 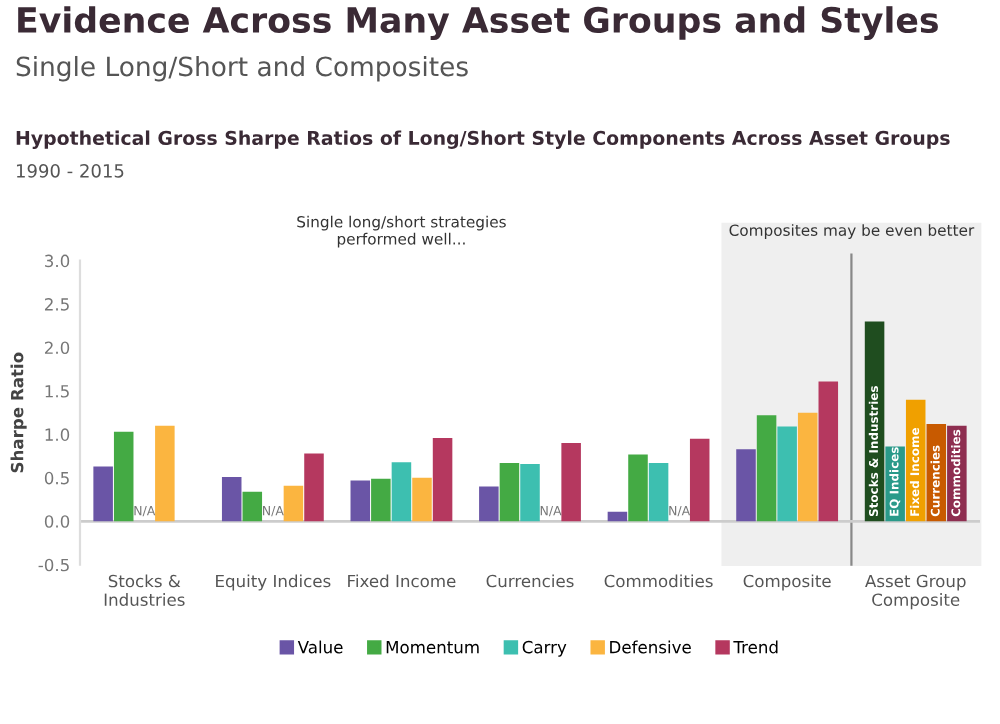 What do you see at coordinates (53, 565) in the screenshot?
I see `y-tick-label: -0.5` at bounding box center [53, 565].